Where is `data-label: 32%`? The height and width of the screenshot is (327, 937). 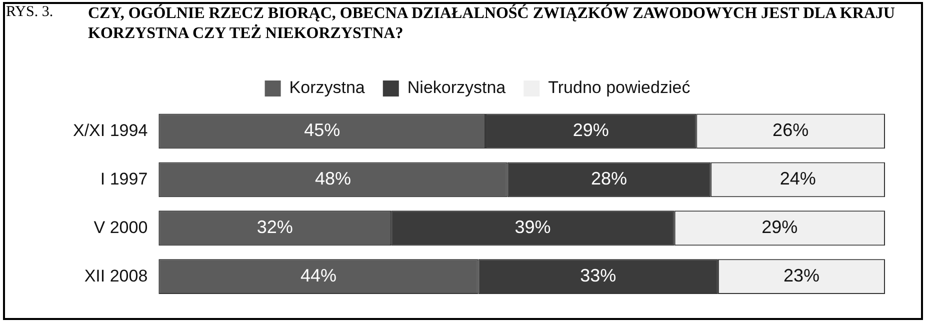 data-label: 32% is located at coordinates (274, 227).